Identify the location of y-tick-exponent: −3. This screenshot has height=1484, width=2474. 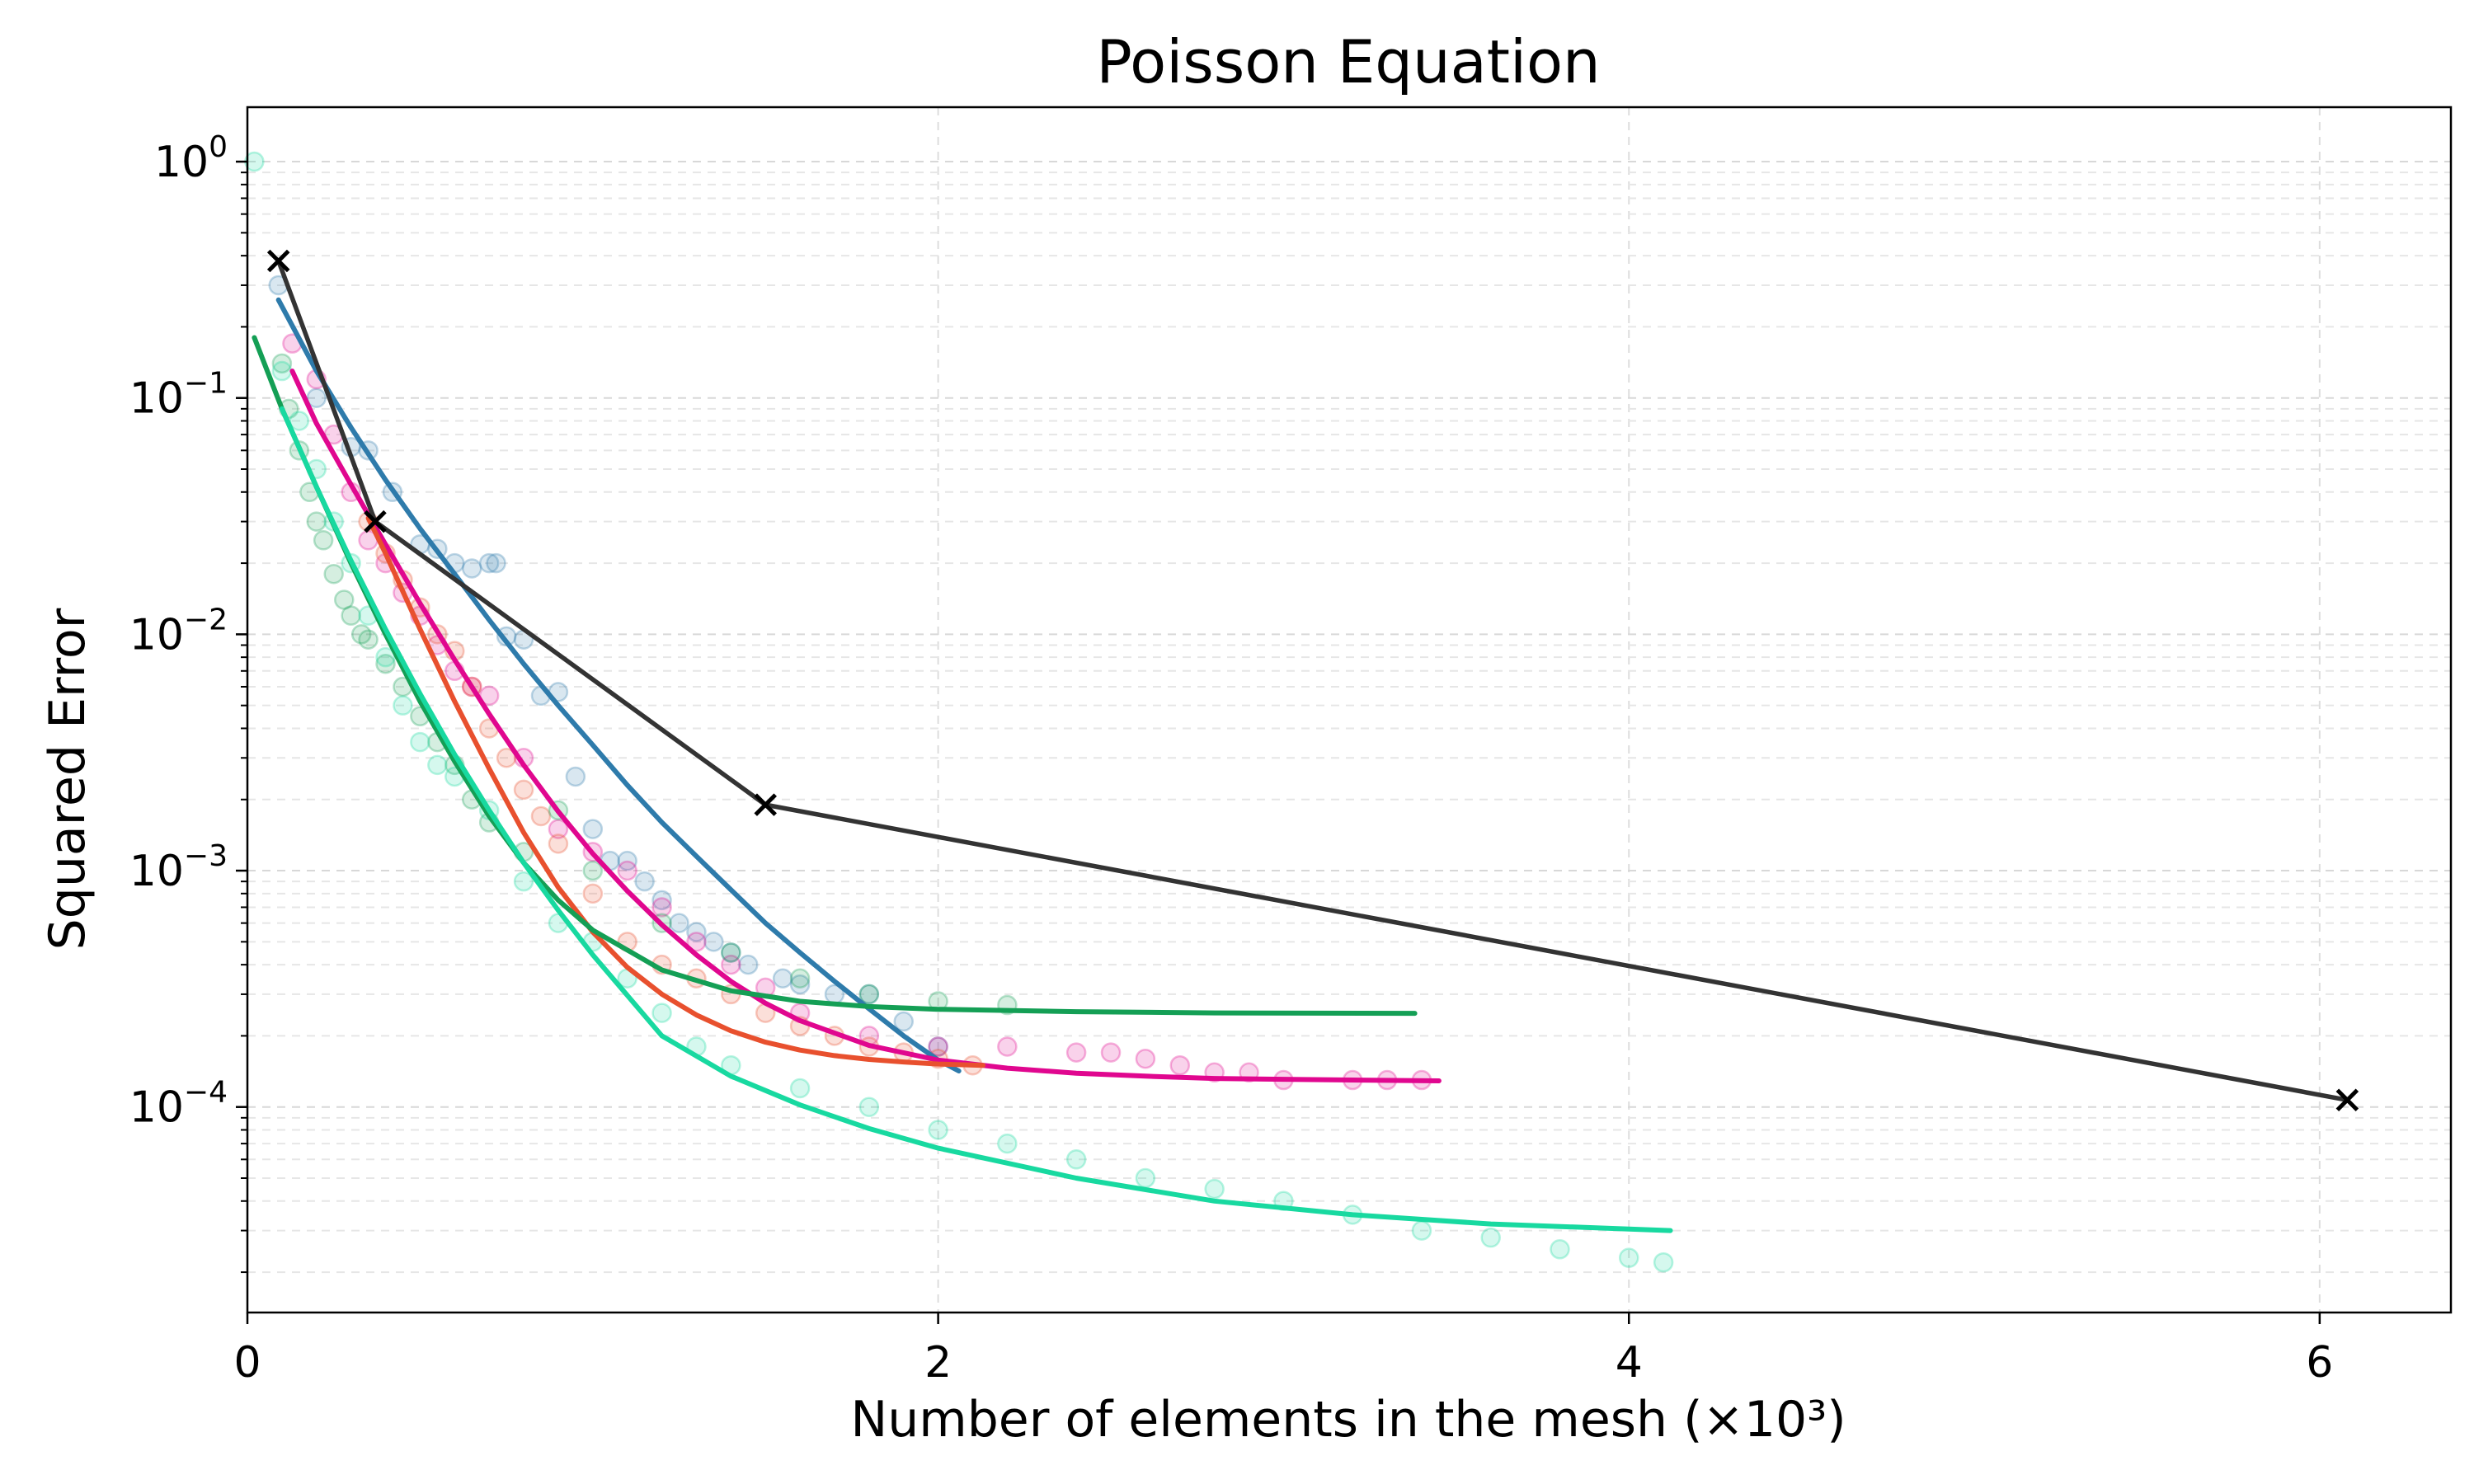
(206, 856).